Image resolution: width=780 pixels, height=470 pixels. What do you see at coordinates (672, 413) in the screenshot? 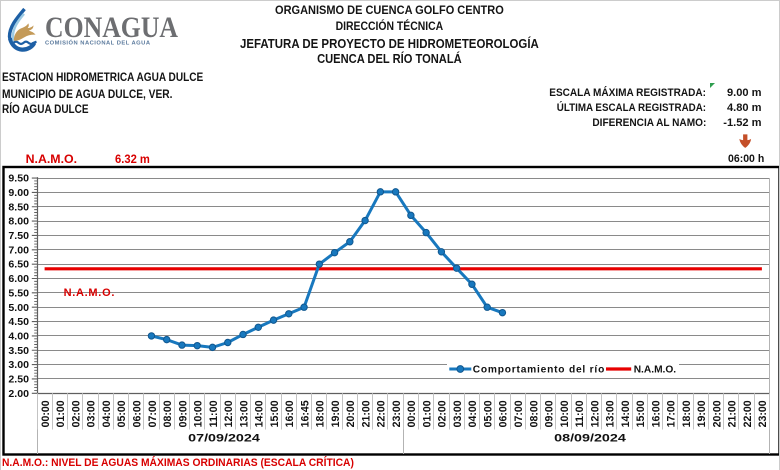
I see `svg-text: 17:00` at bounding box center [672, 413].